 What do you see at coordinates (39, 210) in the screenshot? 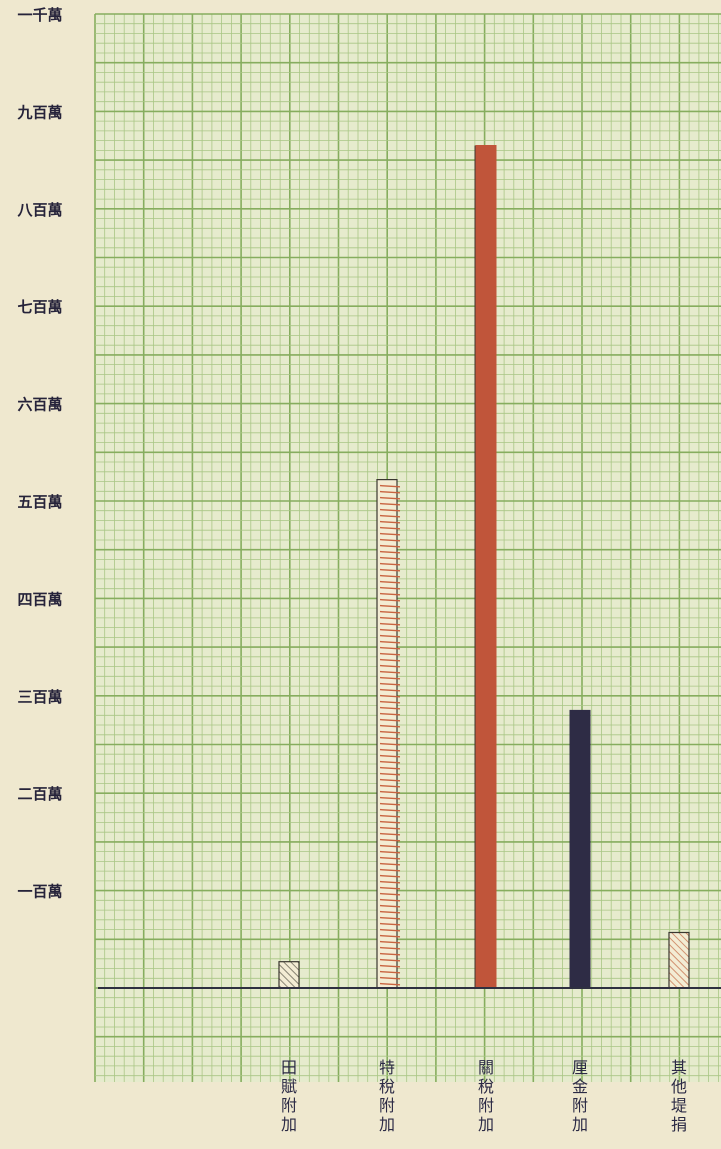
I see `y-tick-label: 八百萬` at bounding box center [39, 210].